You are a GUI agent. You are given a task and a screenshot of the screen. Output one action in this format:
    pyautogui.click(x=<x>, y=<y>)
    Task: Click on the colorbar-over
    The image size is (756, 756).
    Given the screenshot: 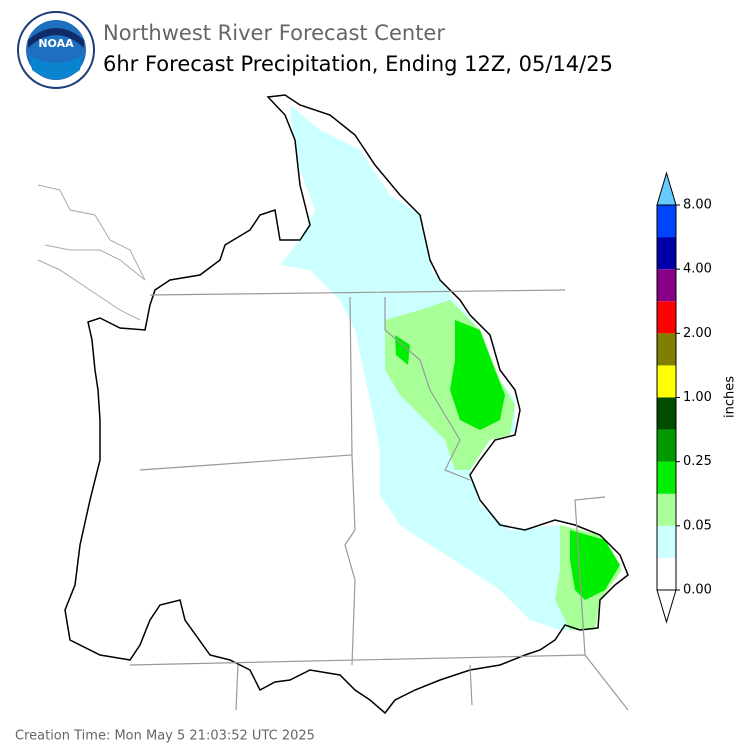 What is the action you would take?
    pyautogui.click(x=666, y=188)
    